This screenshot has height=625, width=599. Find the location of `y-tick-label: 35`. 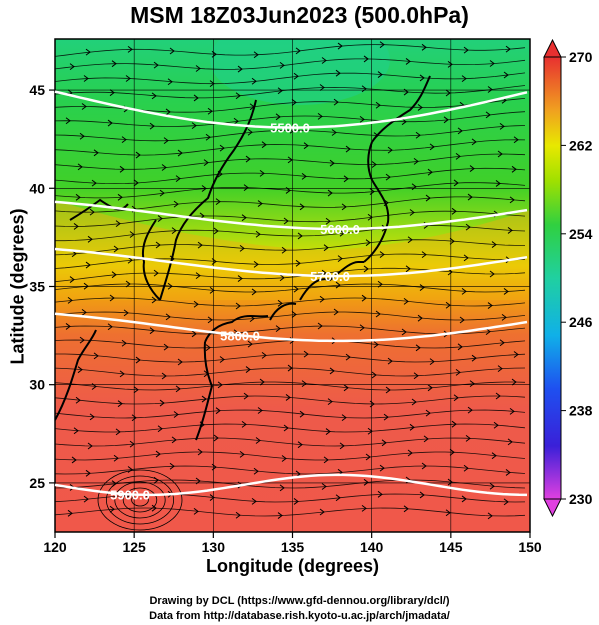

y-tick-label: 35 is located at coordinates (37, 286).